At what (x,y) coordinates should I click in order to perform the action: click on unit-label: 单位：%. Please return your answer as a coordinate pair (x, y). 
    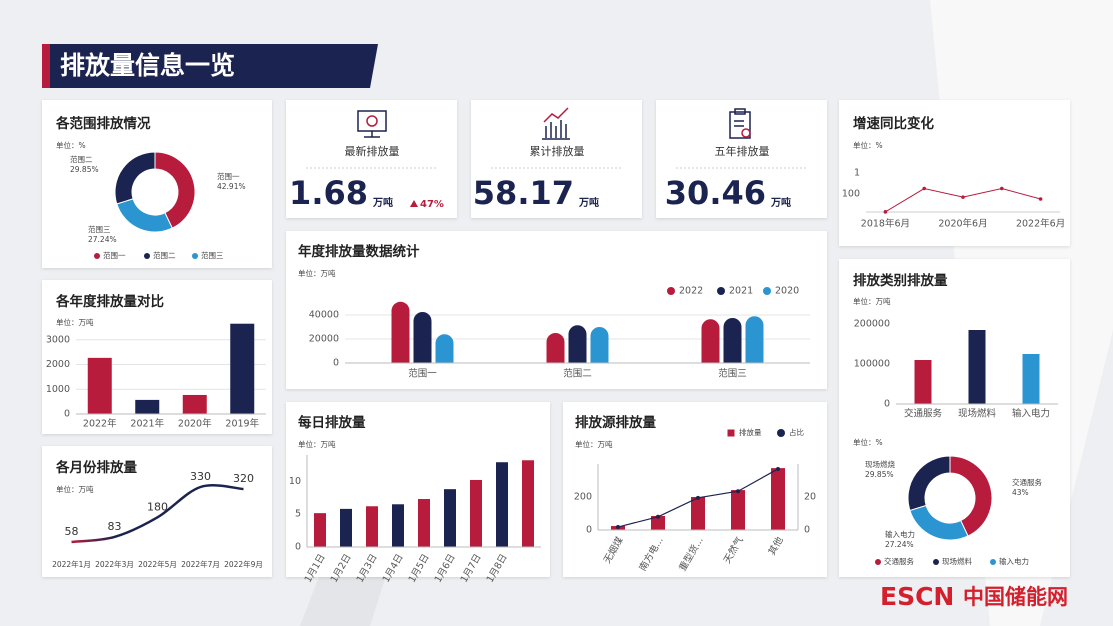
    Looking at the image, I should click on (868, 442).